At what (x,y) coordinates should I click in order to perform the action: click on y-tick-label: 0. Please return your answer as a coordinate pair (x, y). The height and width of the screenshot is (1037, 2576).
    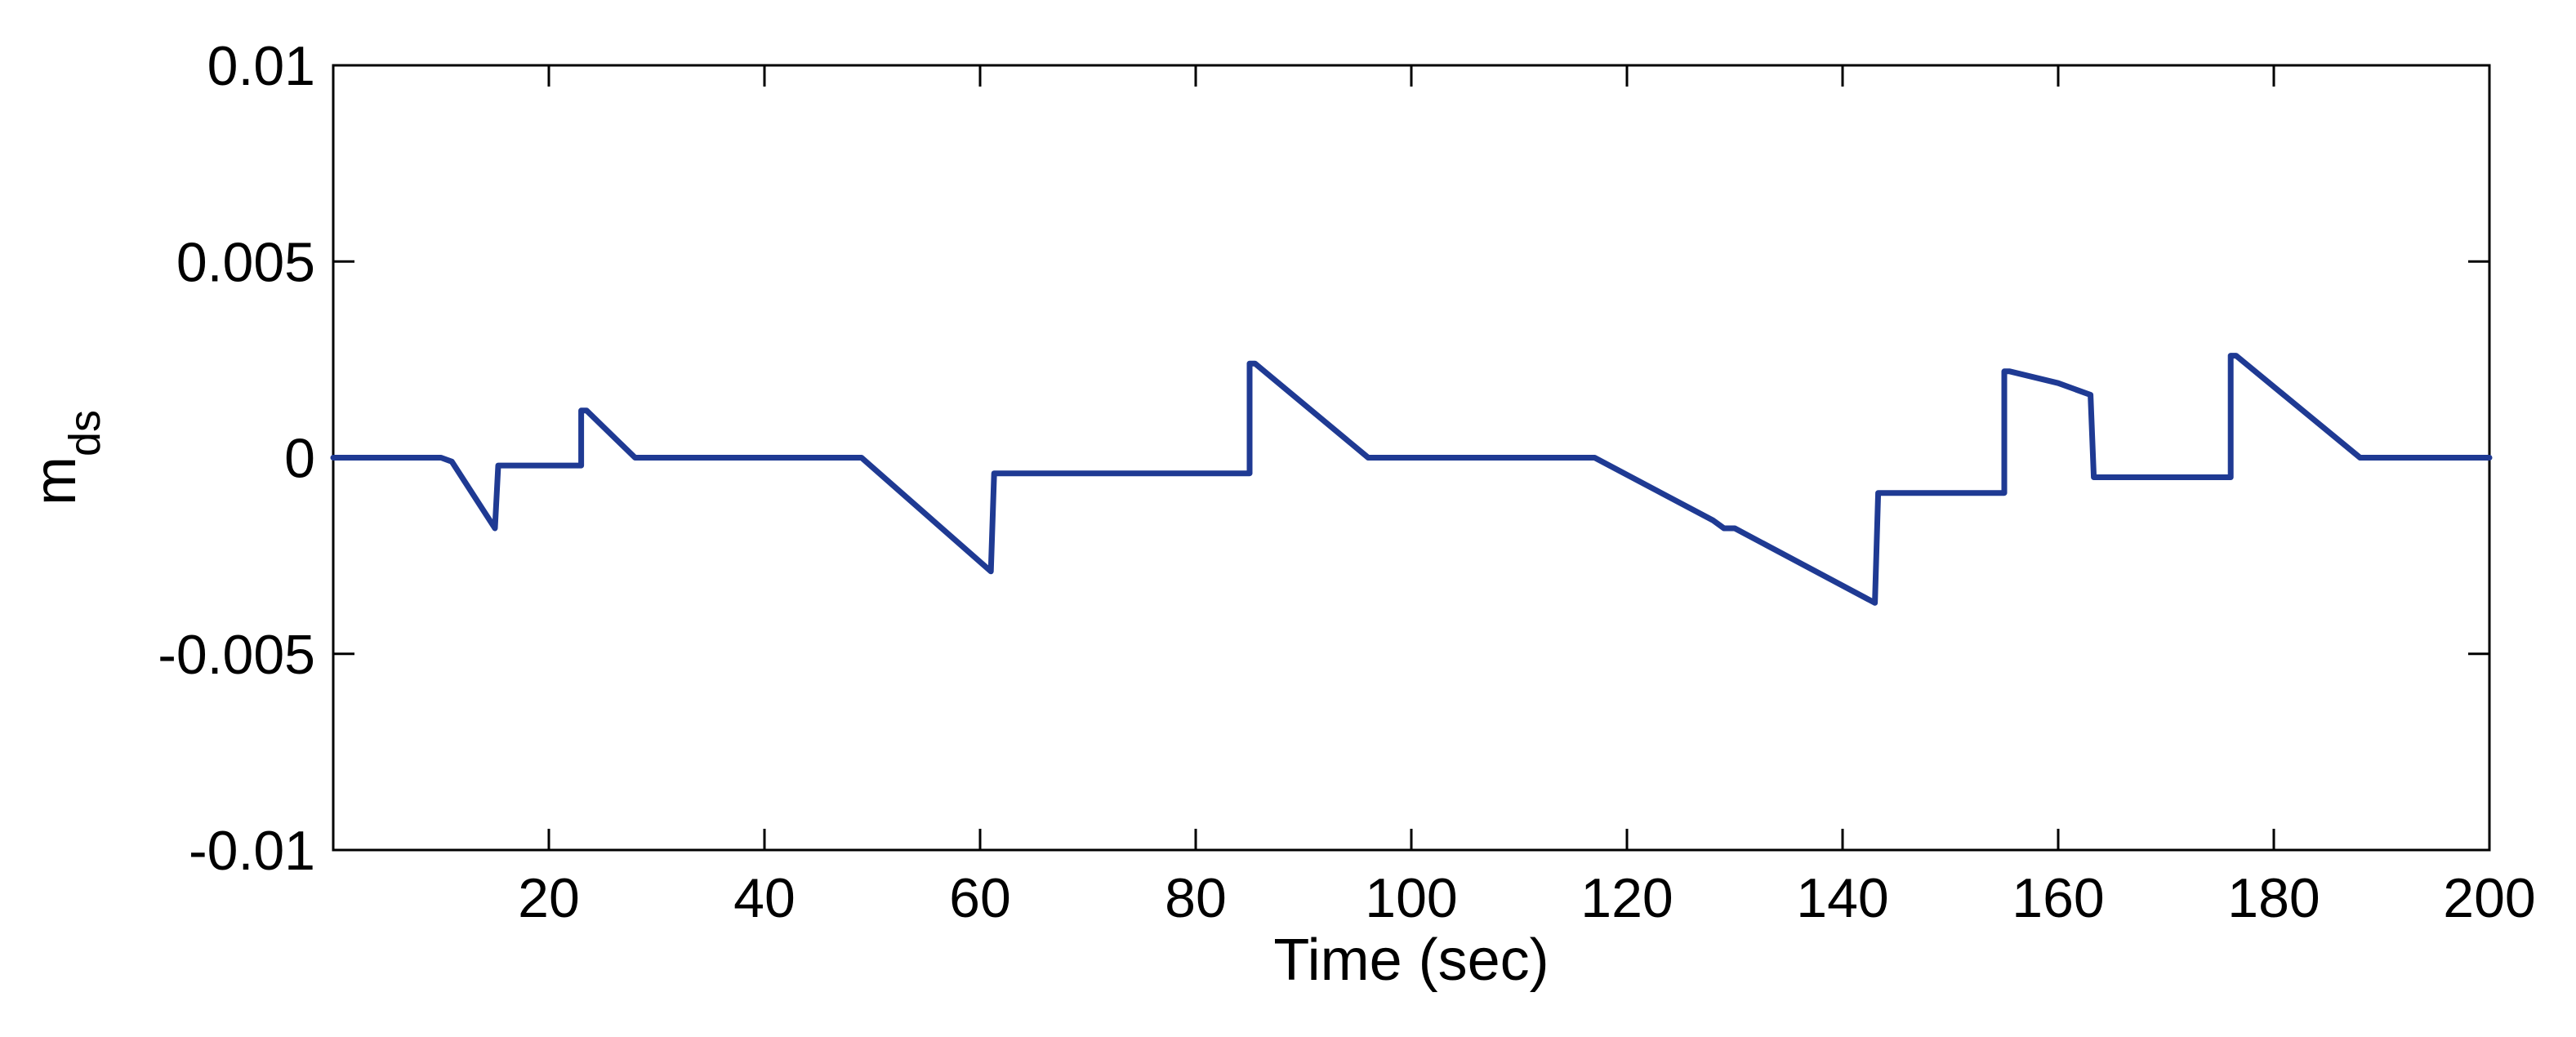
    Looking at the image, I should click on (299, 459).